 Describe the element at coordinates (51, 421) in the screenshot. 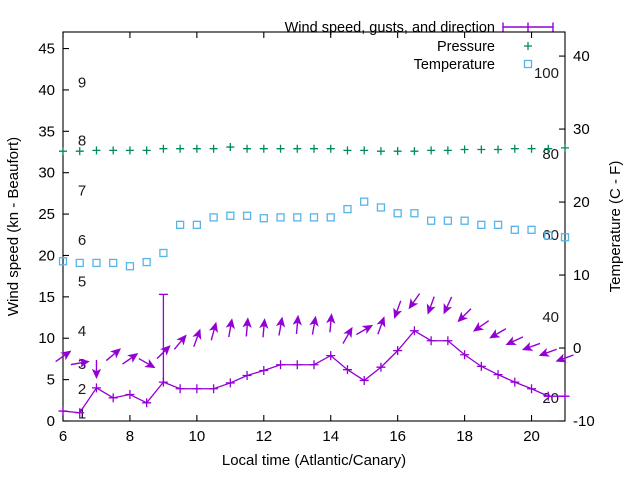

I see `y-tick-label: 0` at that location.